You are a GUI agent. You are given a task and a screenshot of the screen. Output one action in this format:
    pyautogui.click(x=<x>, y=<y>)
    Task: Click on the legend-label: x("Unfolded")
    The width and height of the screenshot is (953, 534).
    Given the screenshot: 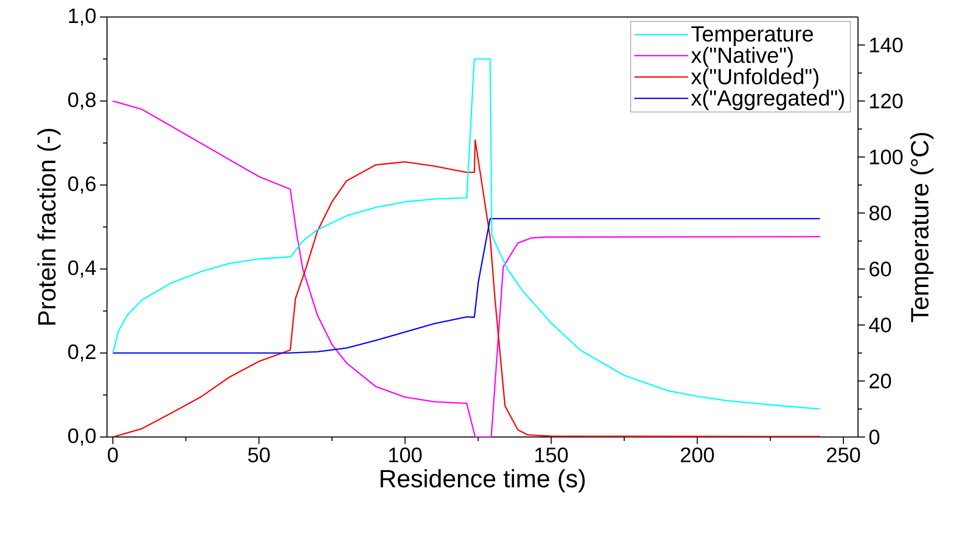 What is the action you would take?
    pyautogui.click(x=754, y=78)
    